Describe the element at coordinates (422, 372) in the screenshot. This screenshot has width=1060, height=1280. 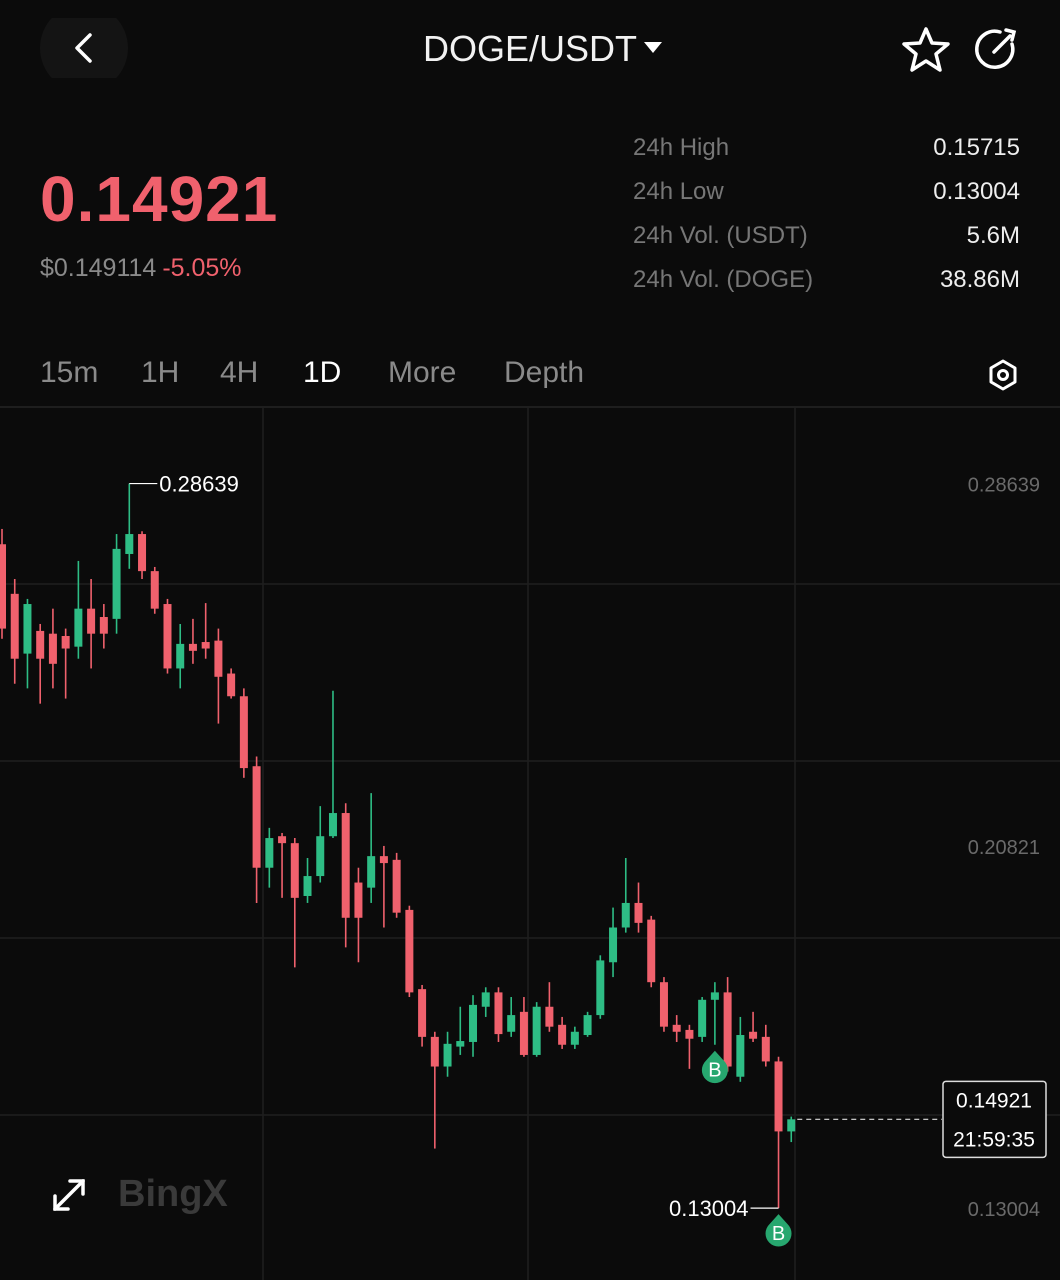
I see `timeframe-tab: More` at that location.